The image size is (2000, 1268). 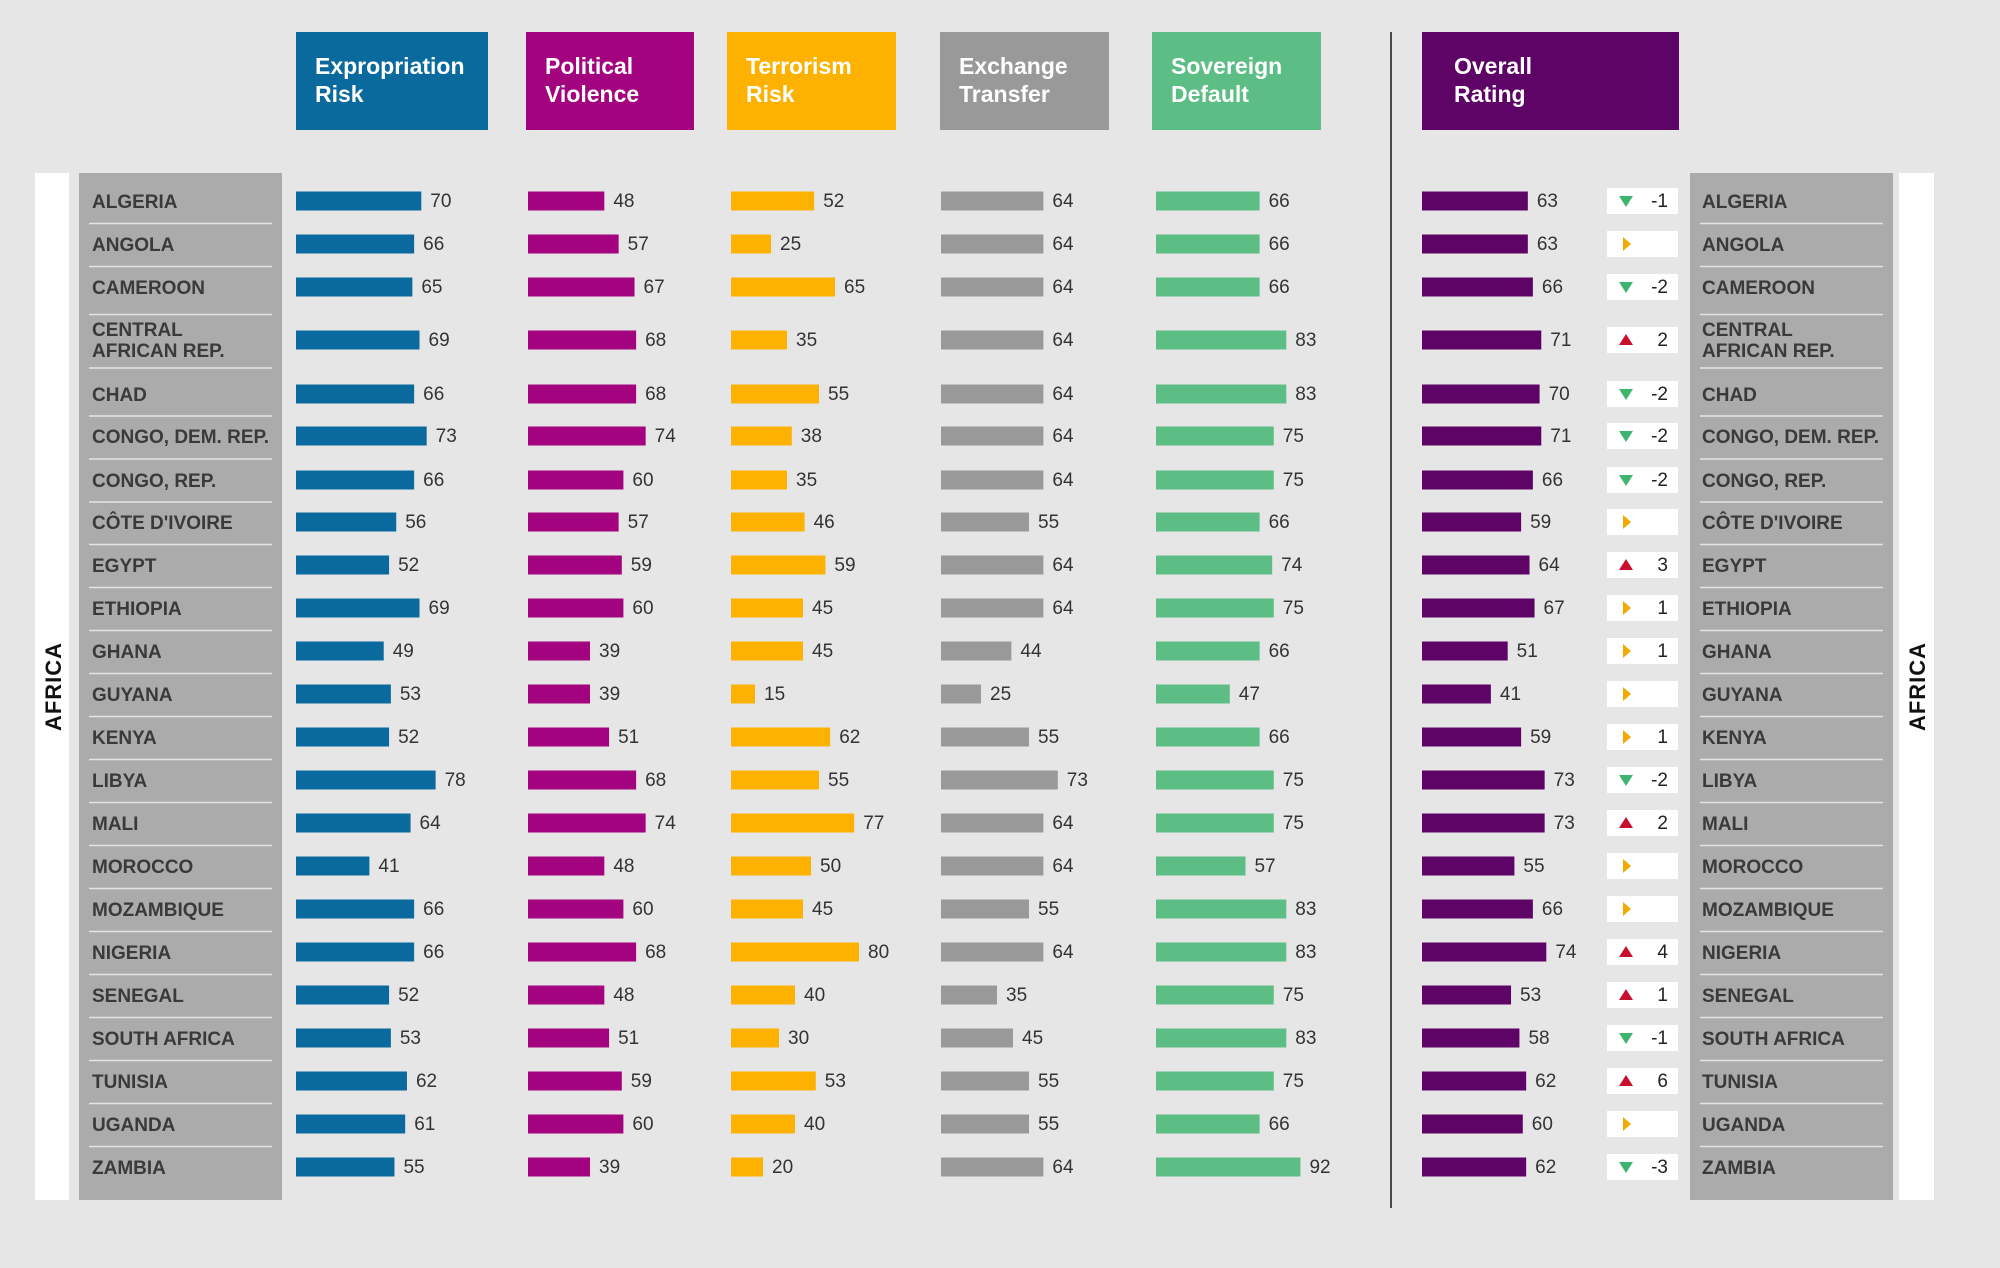 I want to click on value-label-terrorism: 45, so click(x=822, y=909).